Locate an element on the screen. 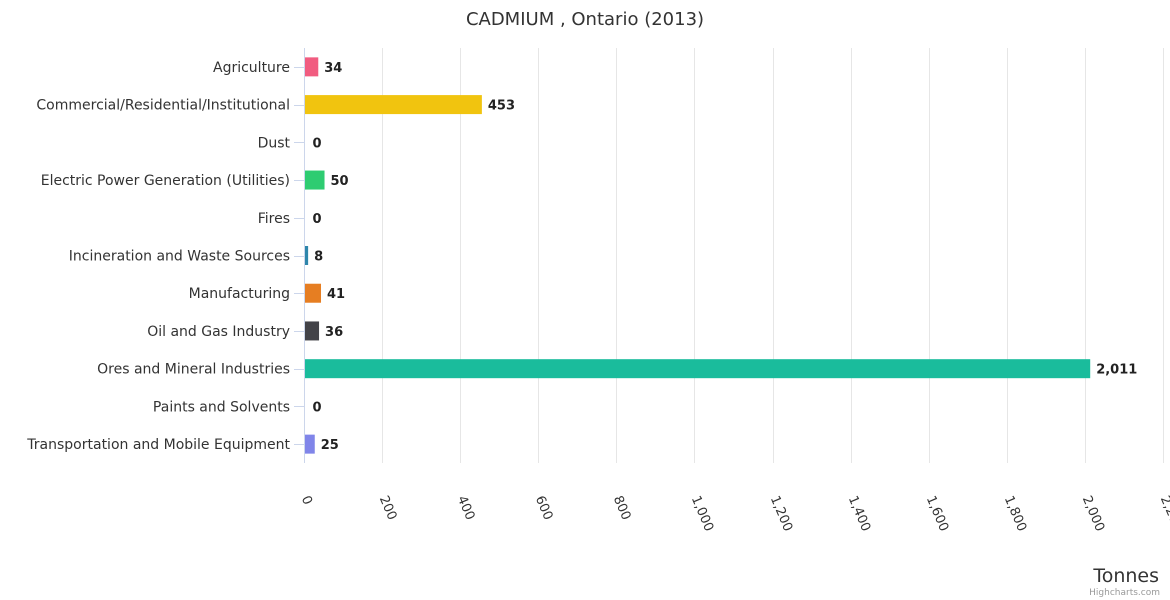 This screenshot has height=600, width=1170. data-label: 25 is located at coordinates (330, 445).